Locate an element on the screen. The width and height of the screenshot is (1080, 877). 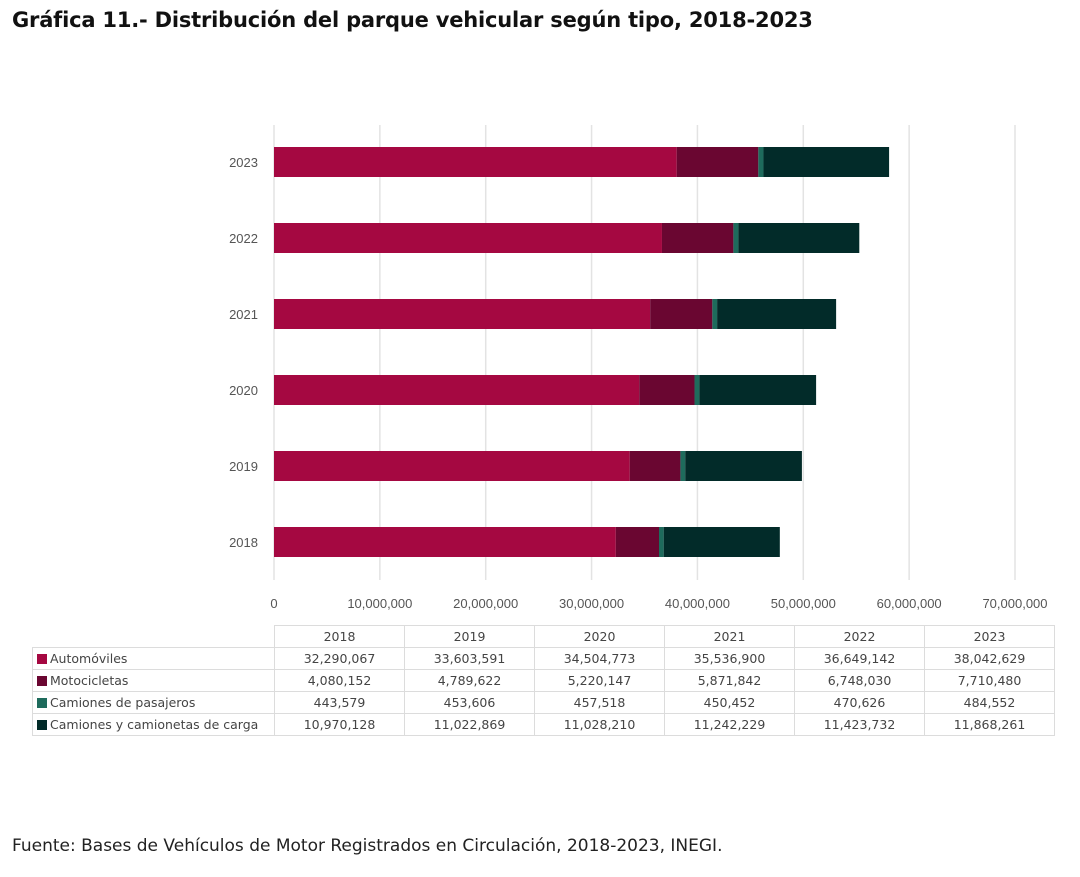
table-cell: 5,871,842 is located at coordinates (729, 680).